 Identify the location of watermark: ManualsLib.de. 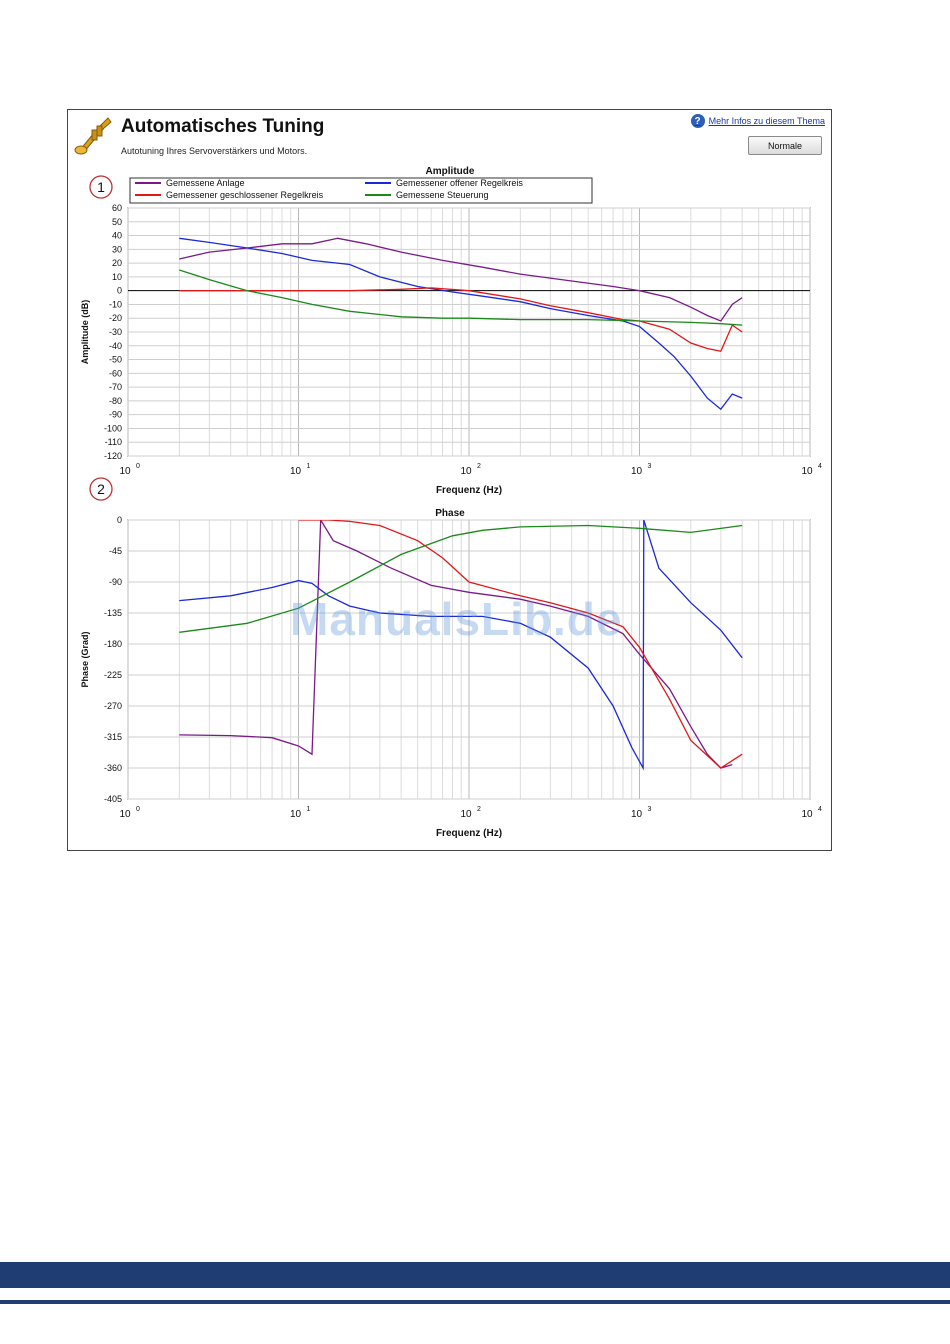
(456, 619).